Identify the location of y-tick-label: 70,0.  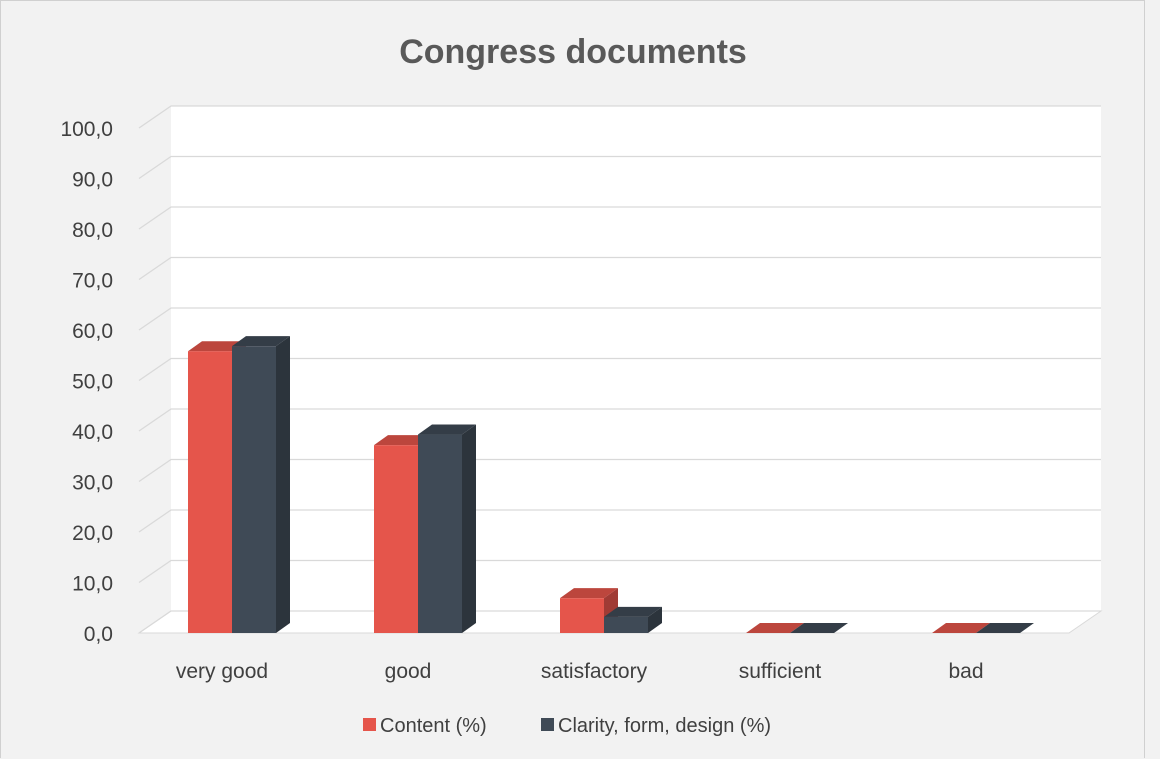
(92, 281).